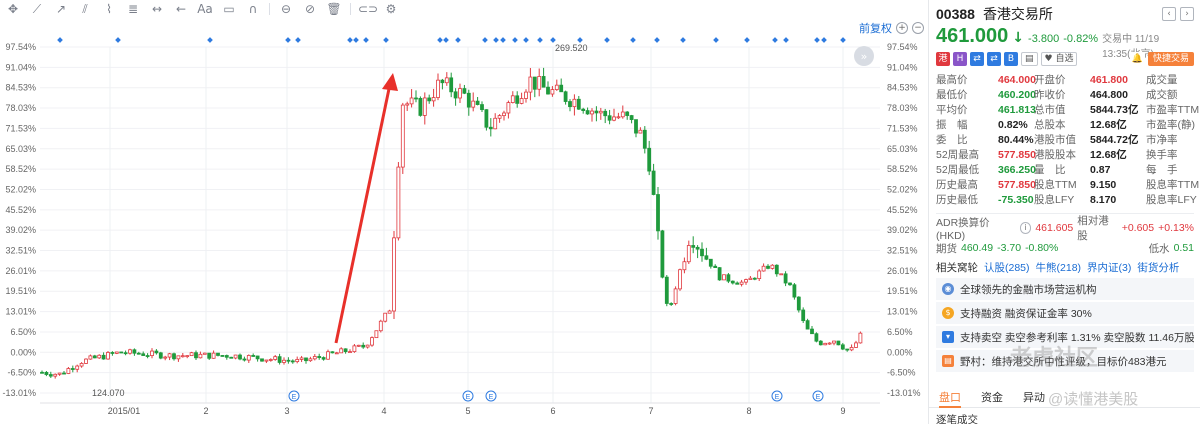  Describe the element at coordinates (491, 396) in the screenshot. I see `event-e-icon` at that location.